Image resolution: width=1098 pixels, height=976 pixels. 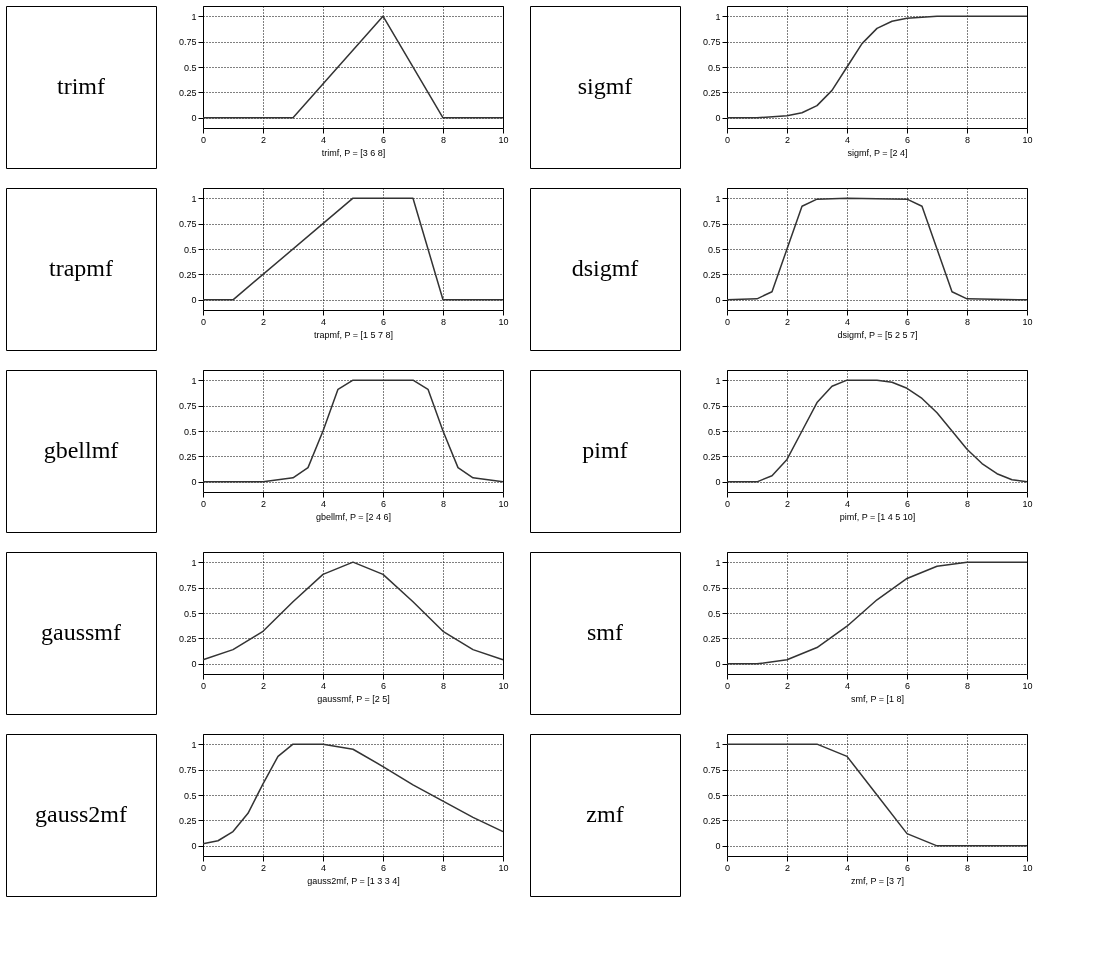 What do you see at coordinates (605, 632) in the screenshot?
I see `text: smf` at bounding box center [605, 632].